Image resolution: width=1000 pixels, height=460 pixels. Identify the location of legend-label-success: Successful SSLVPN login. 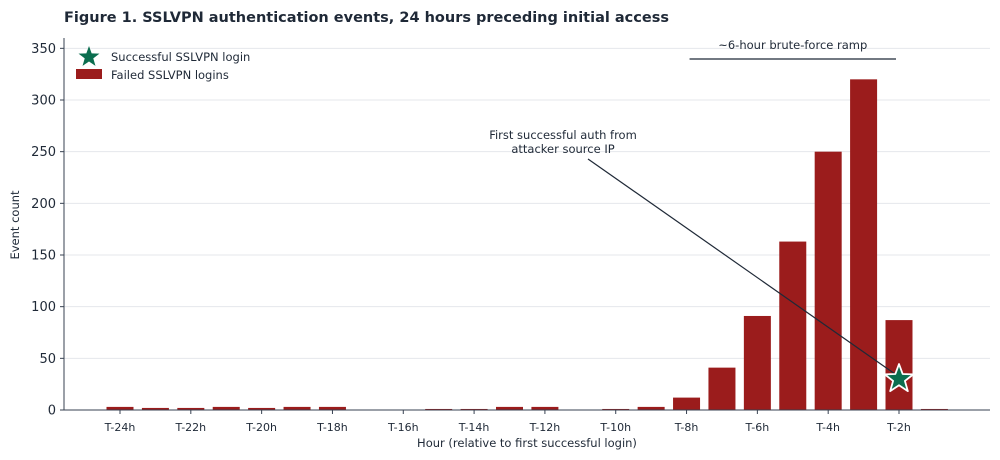
(180, 57).